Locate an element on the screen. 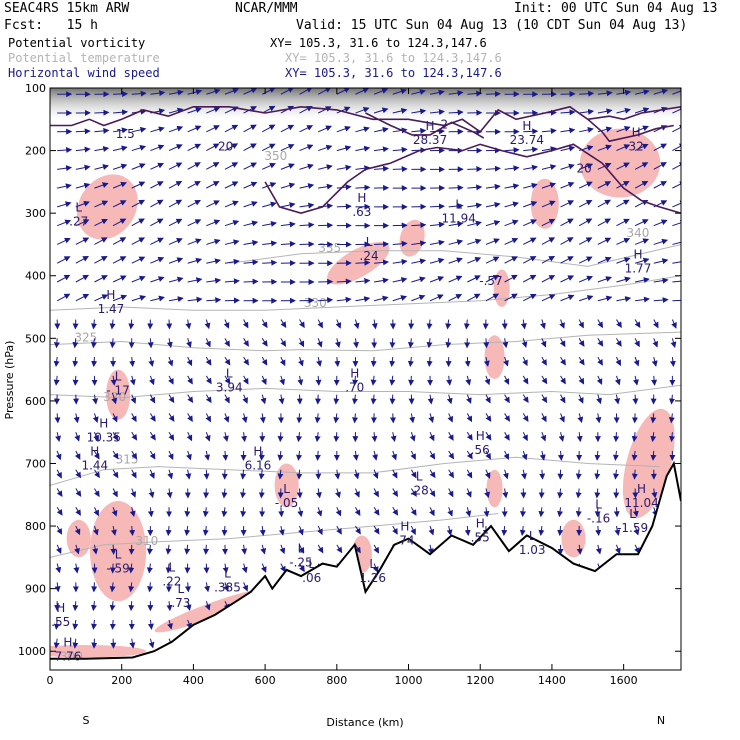 This screenshot has height=740, width=740. y-tick-label: 900 is located at coordinates (35, 589).